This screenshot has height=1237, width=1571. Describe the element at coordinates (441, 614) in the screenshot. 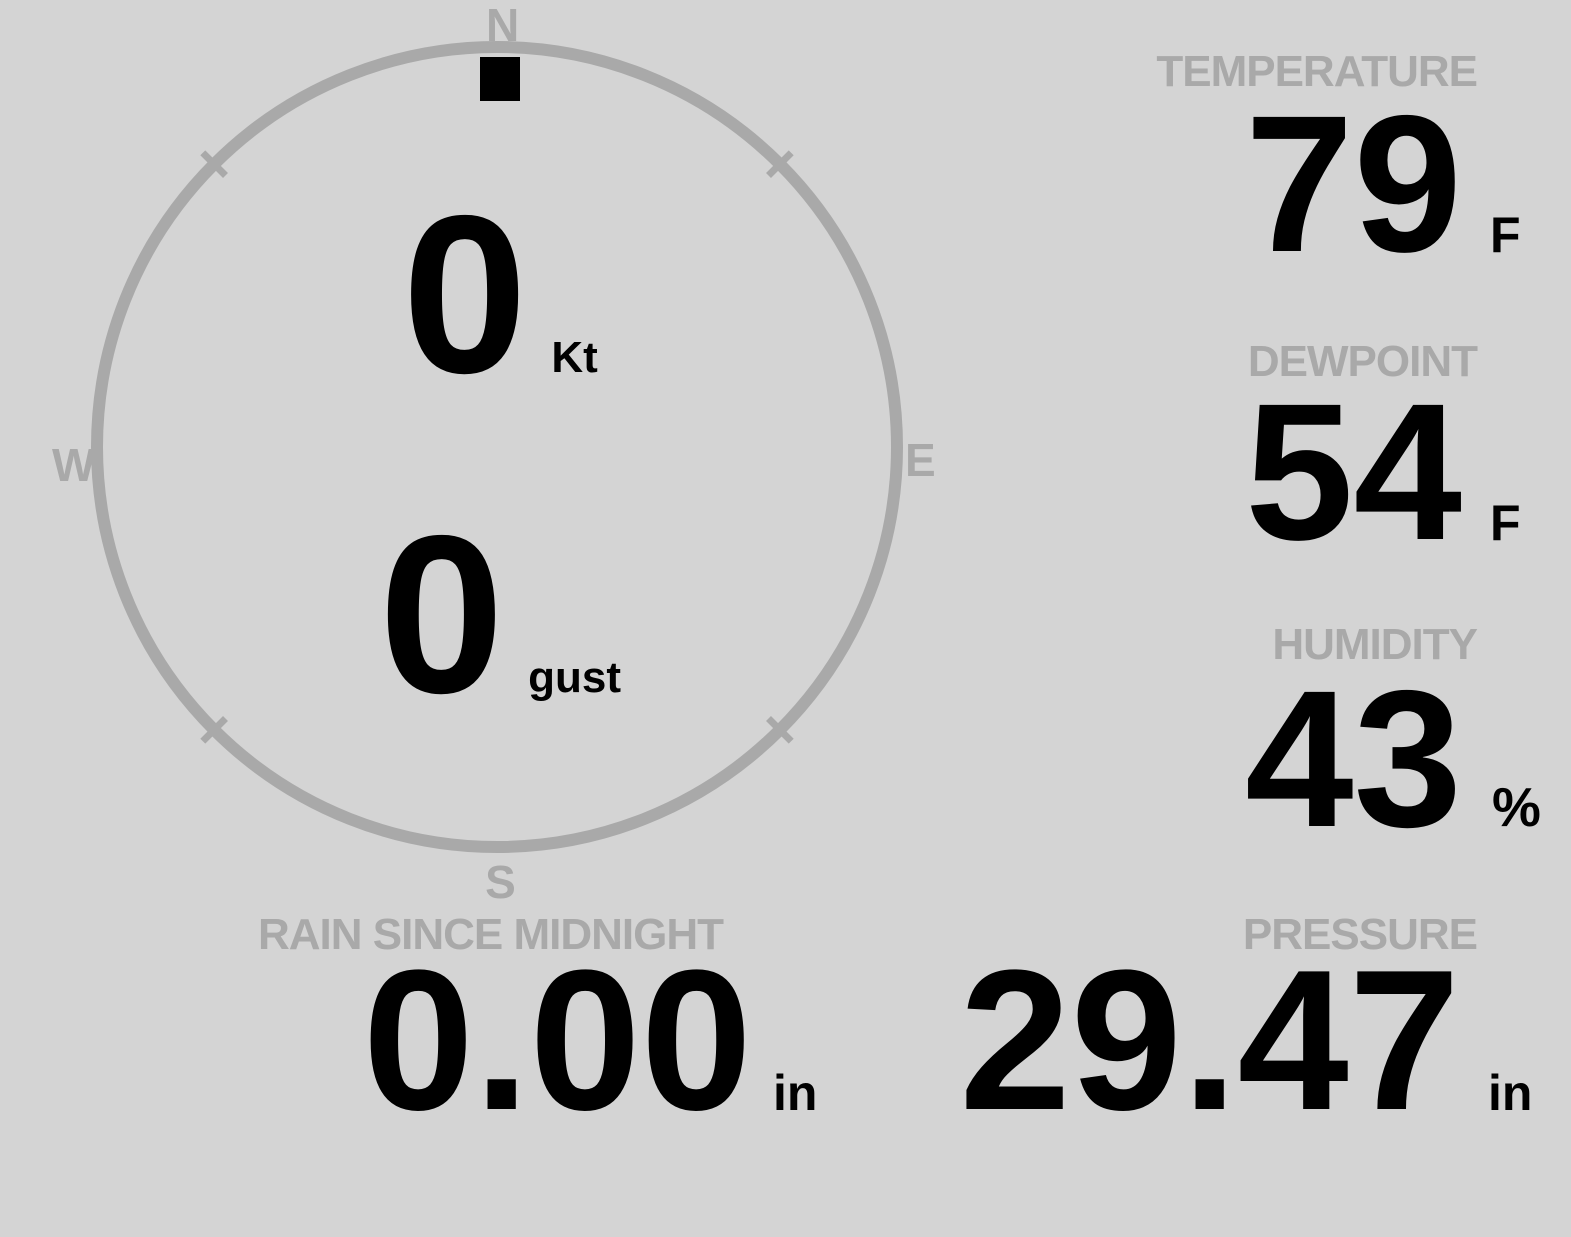

I see `wind-gust-value: 0` at that location.